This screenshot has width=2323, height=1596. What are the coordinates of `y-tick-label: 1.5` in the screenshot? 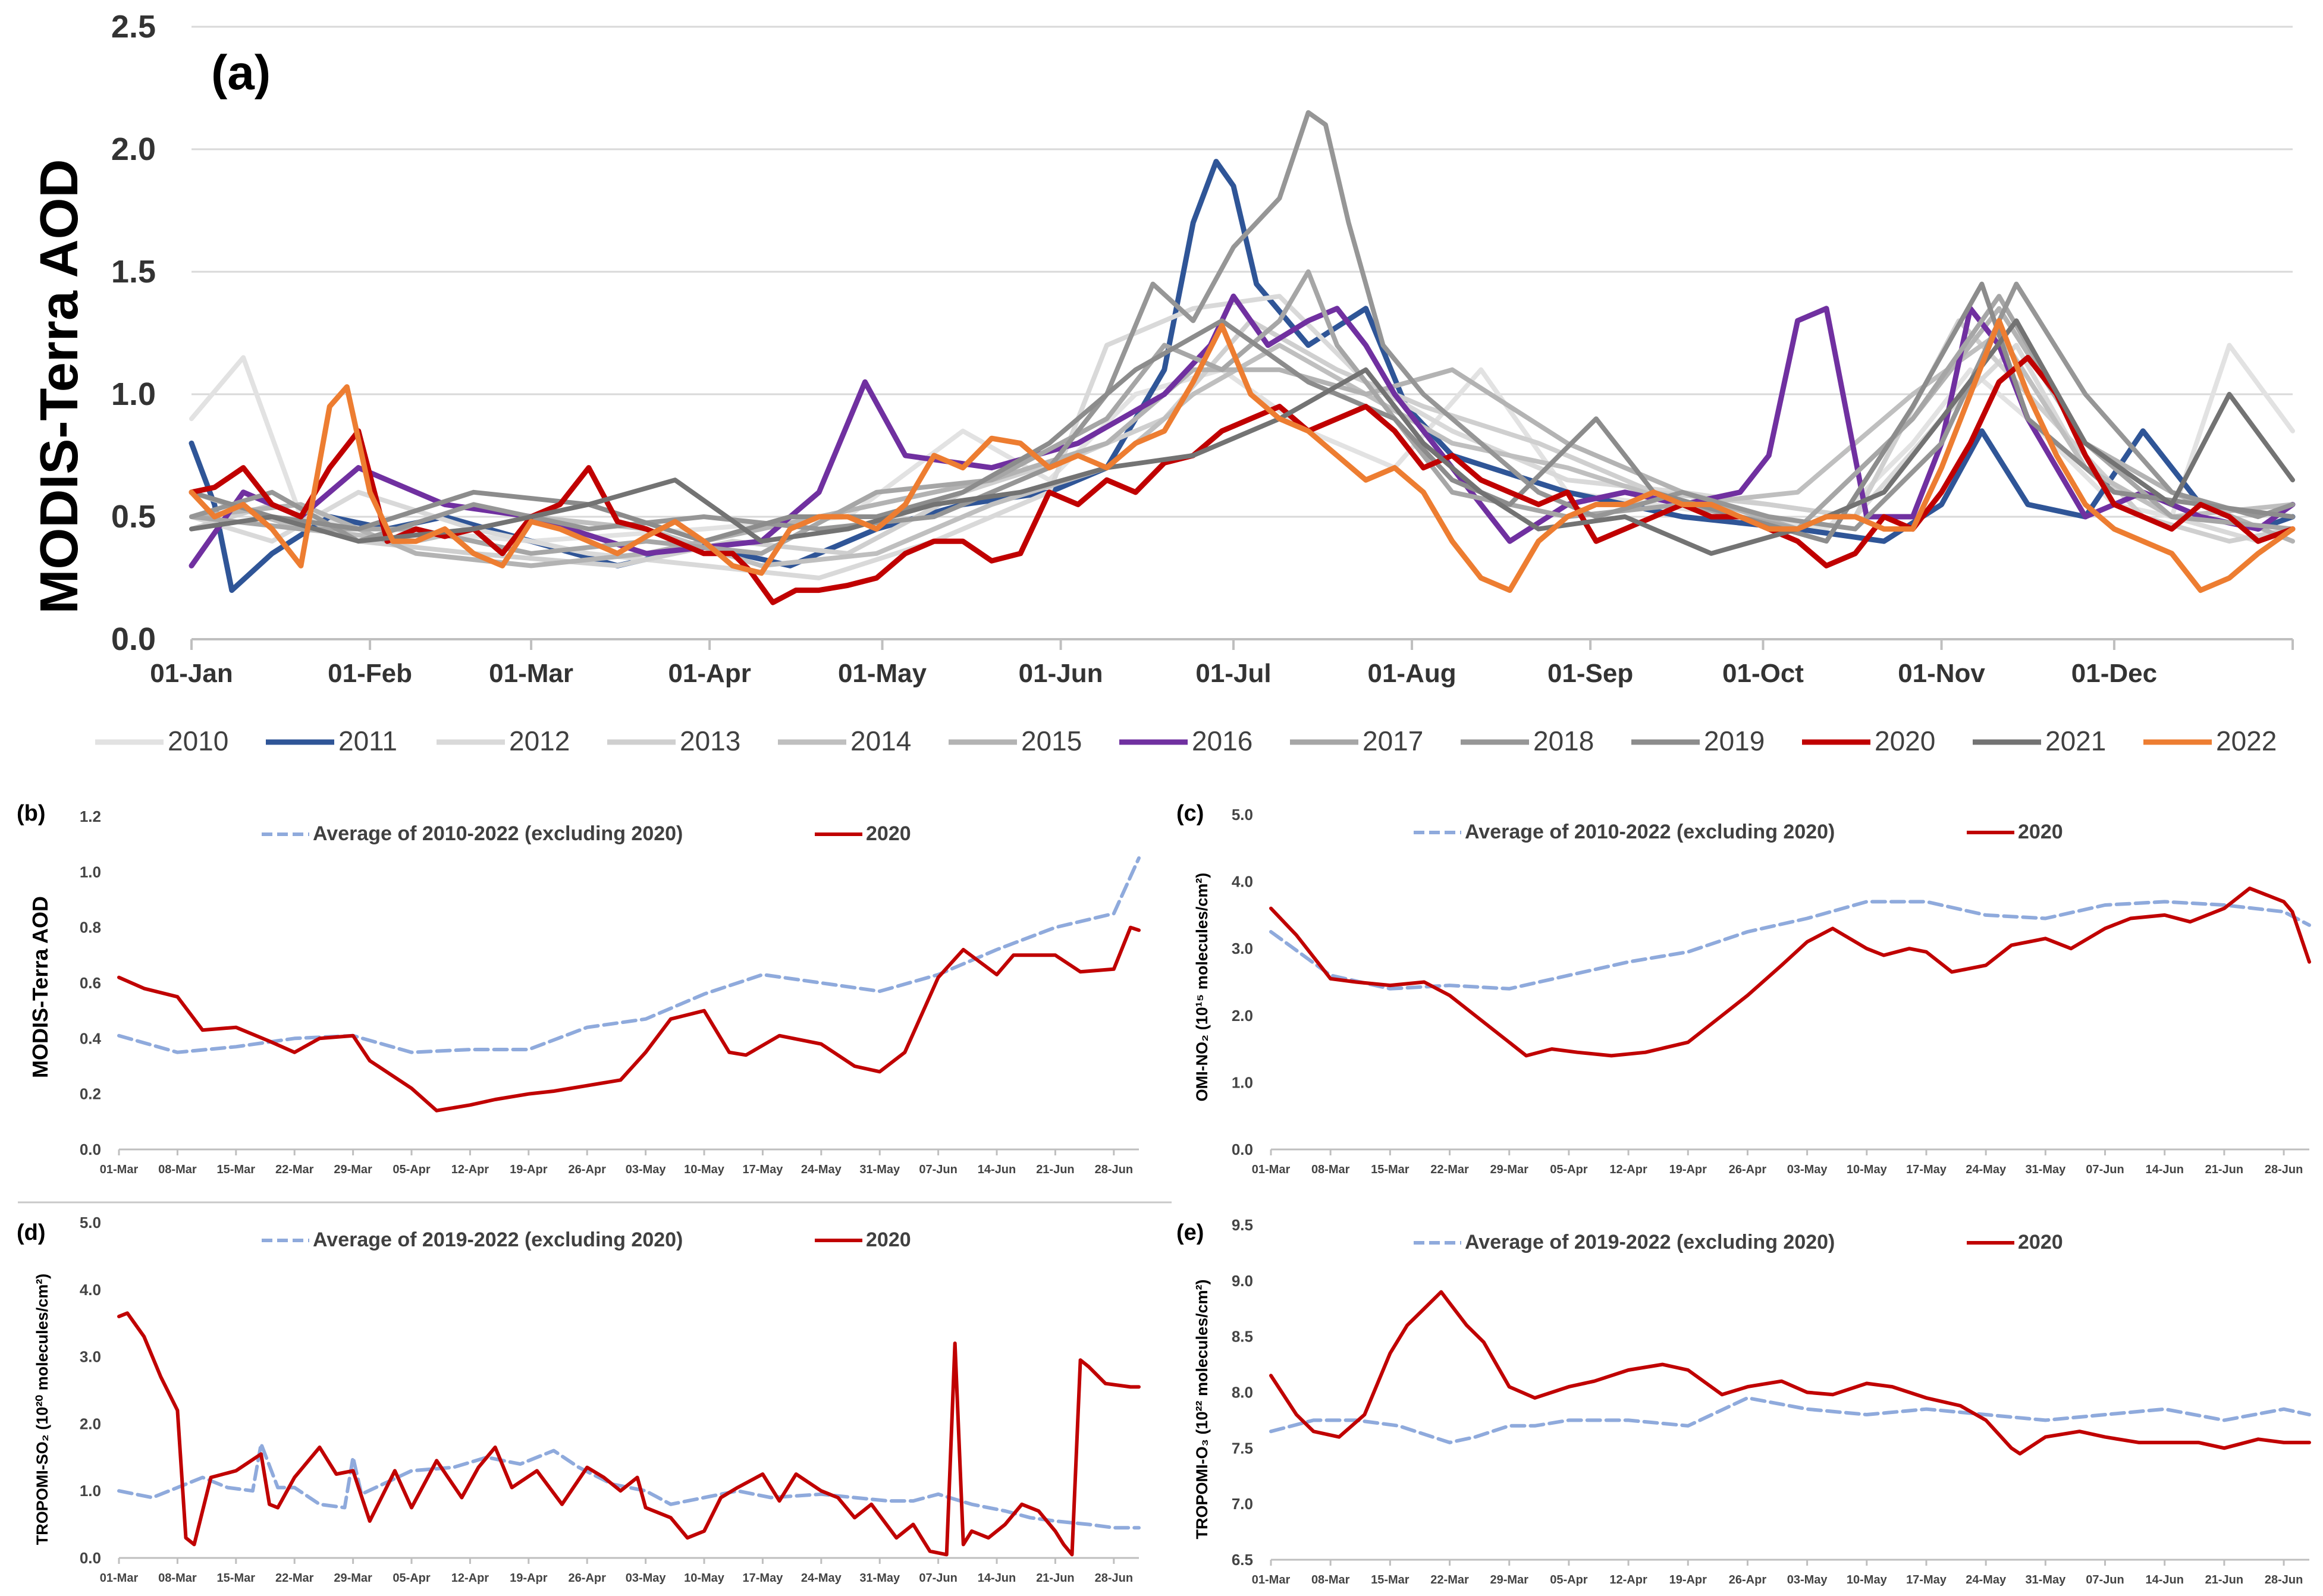 It's located at (133, 272).